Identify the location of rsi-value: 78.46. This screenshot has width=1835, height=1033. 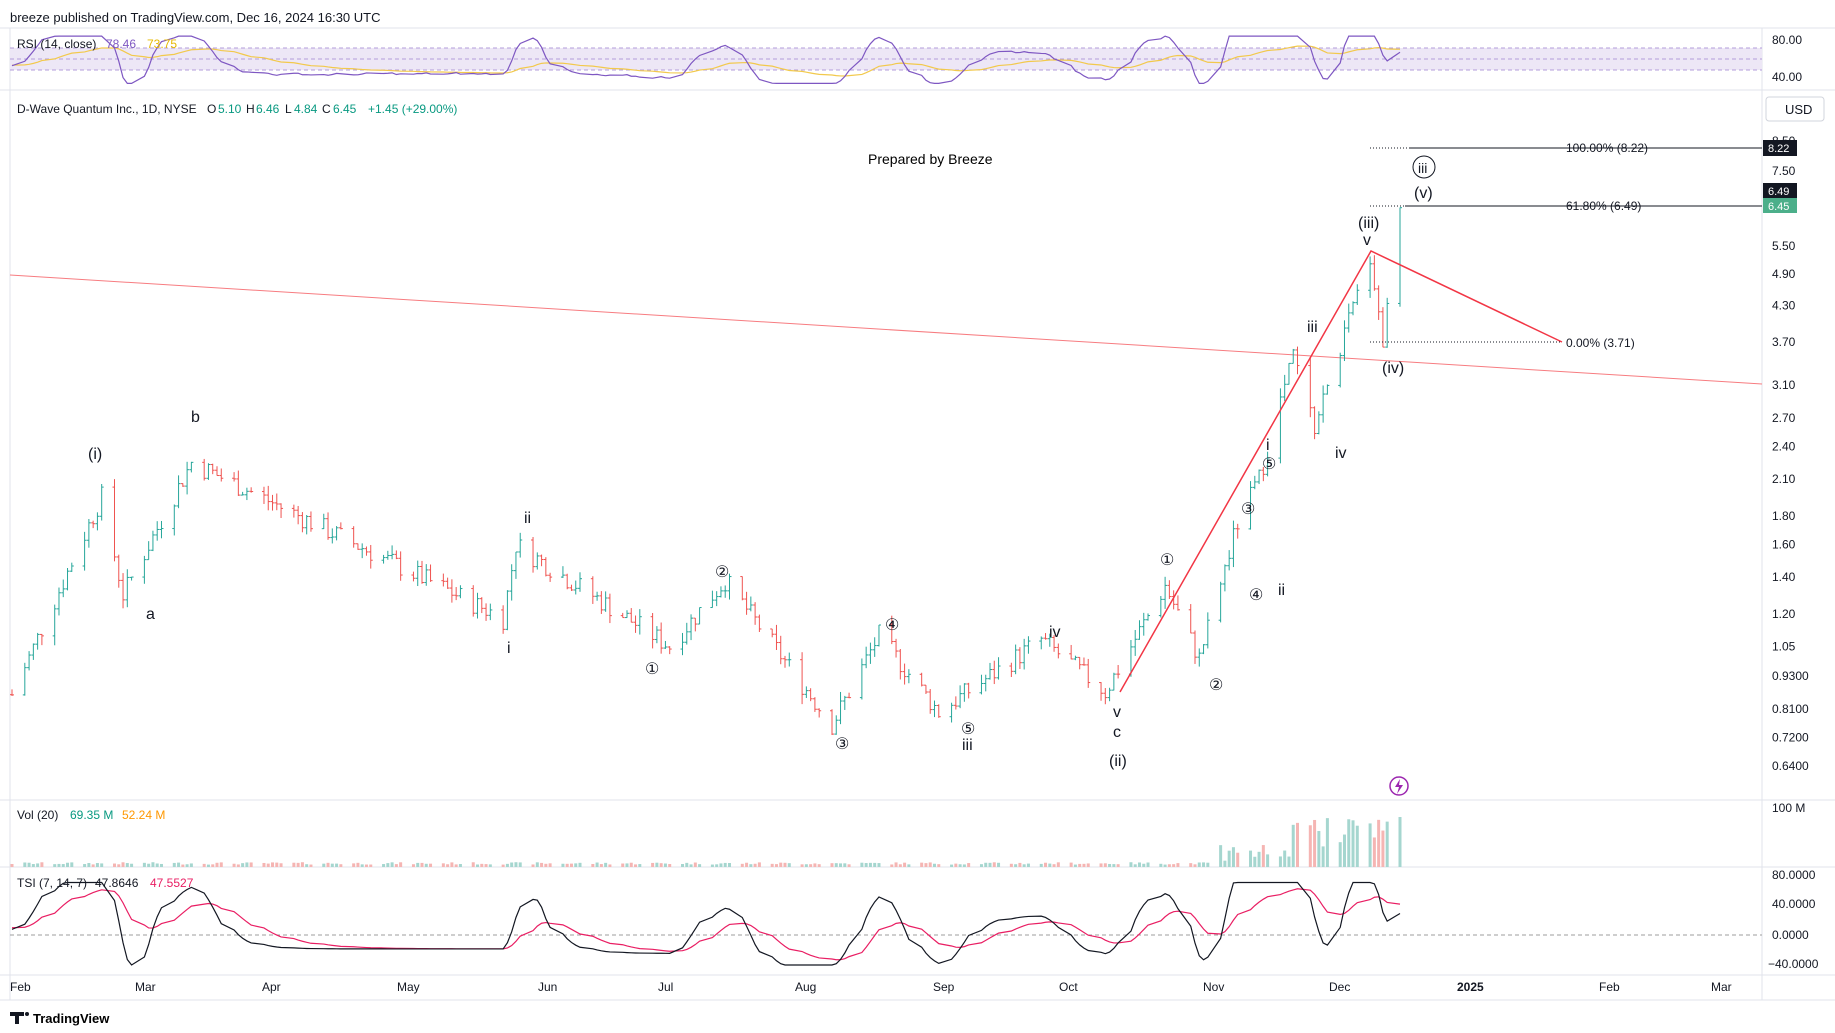
(121, 44).